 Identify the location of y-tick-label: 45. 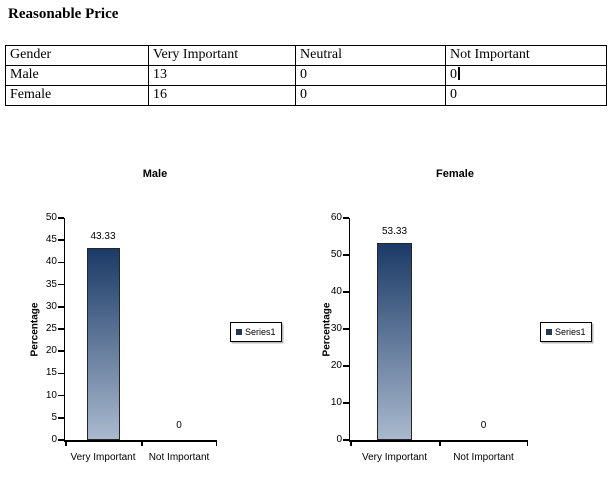
(51, 240).